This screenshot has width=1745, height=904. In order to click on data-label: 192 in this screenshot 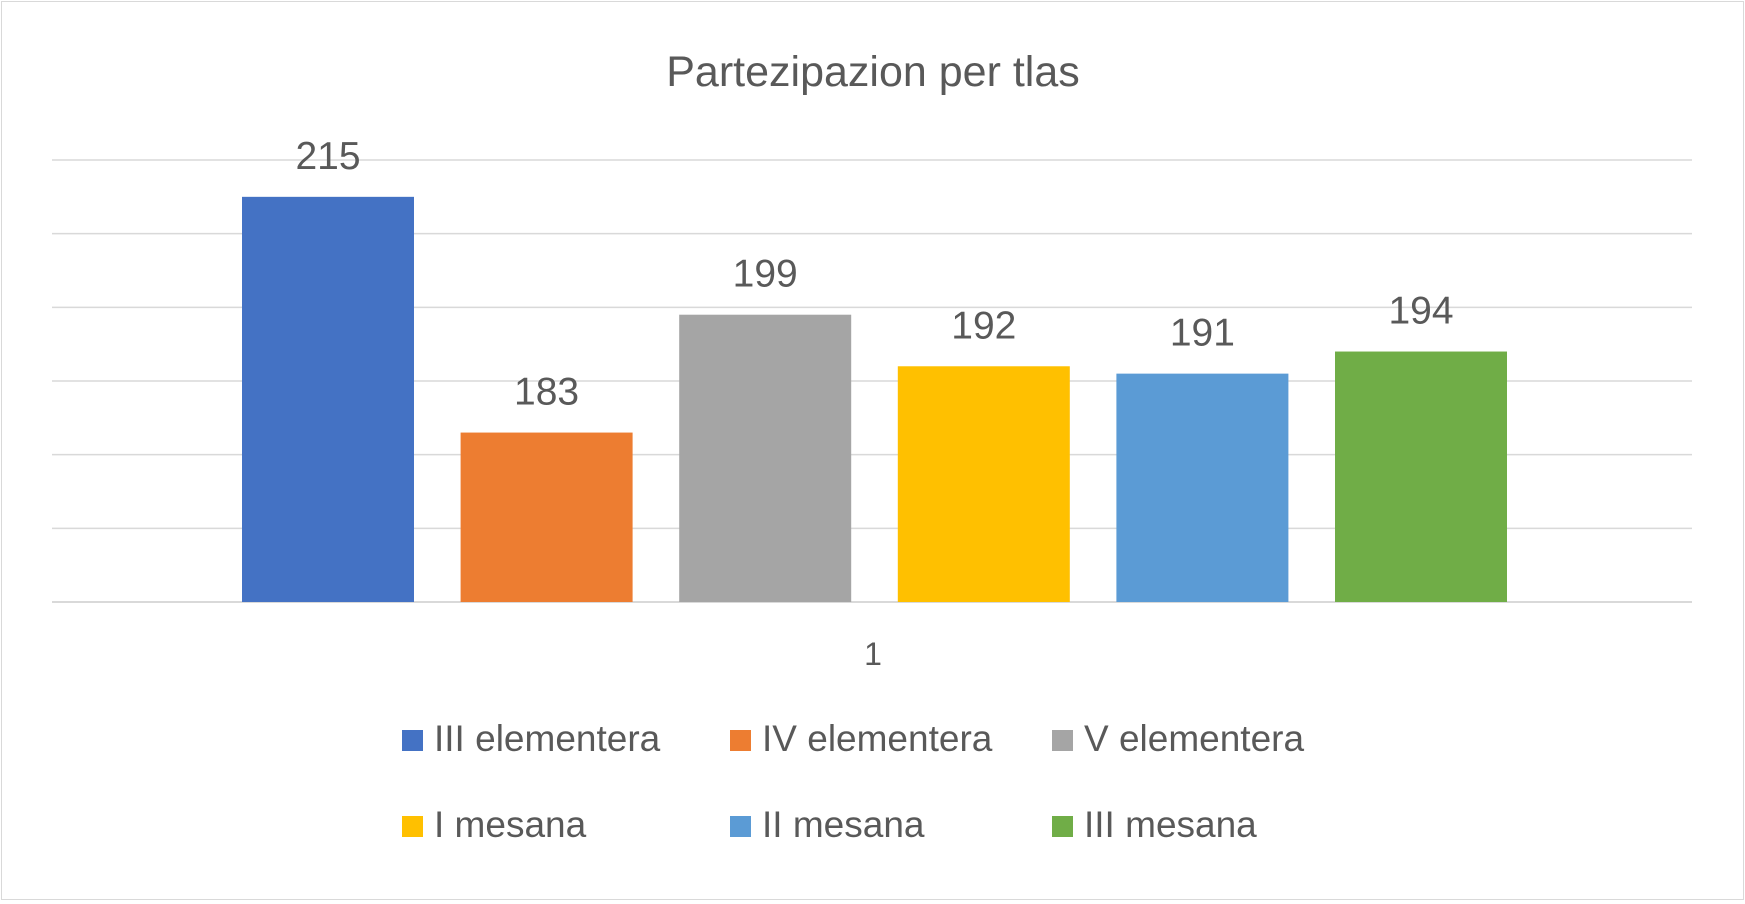, I will do `click(983, 325)`.